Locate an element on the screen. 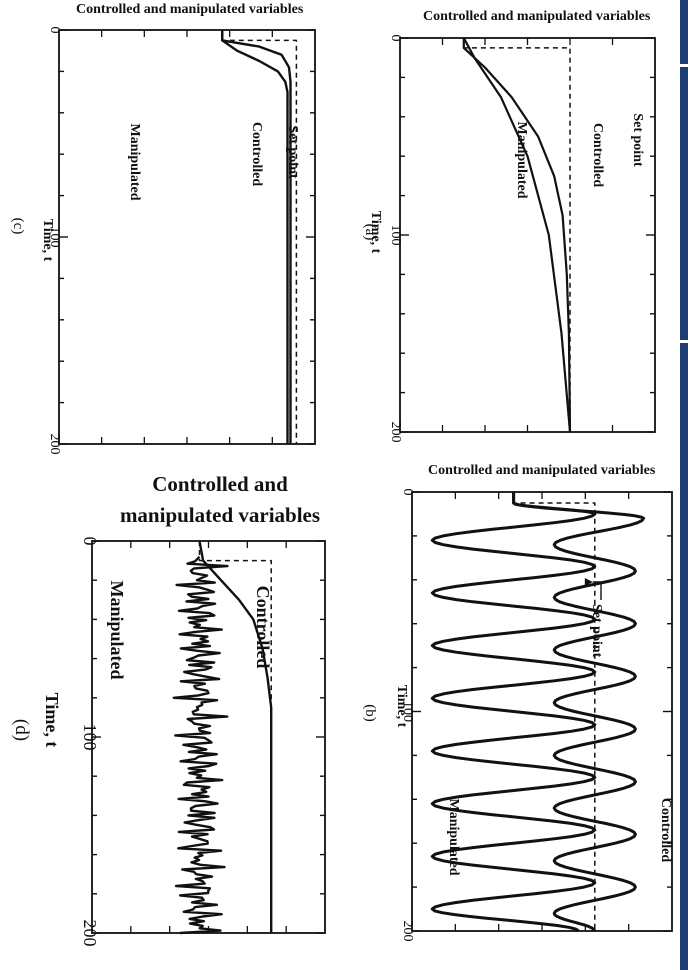 The height and width of the screenshot is (970, 688). panel-d-title: Controlled and manipulated variables is located at coordinates (220, 499).